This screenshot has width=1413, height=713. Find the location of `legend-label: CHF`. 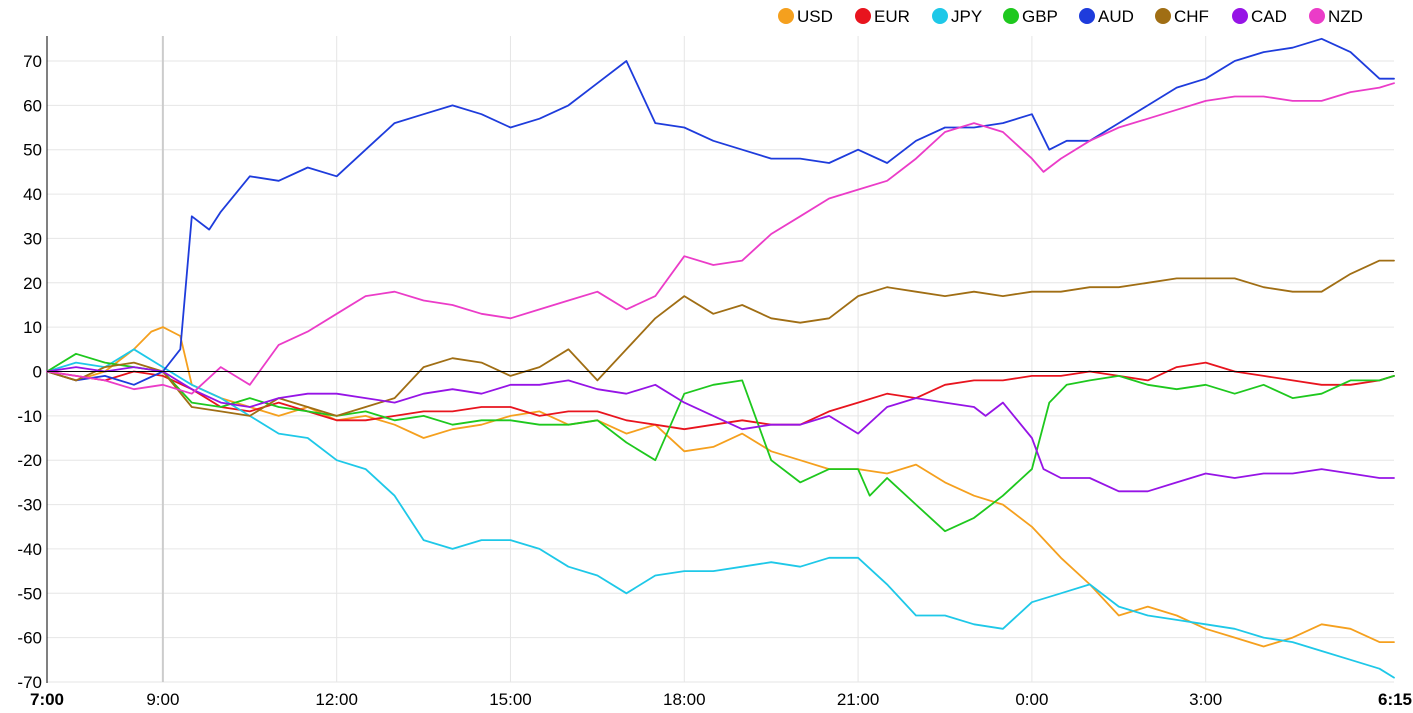

legend-label: CHF is located at coordinates (1191, 16).